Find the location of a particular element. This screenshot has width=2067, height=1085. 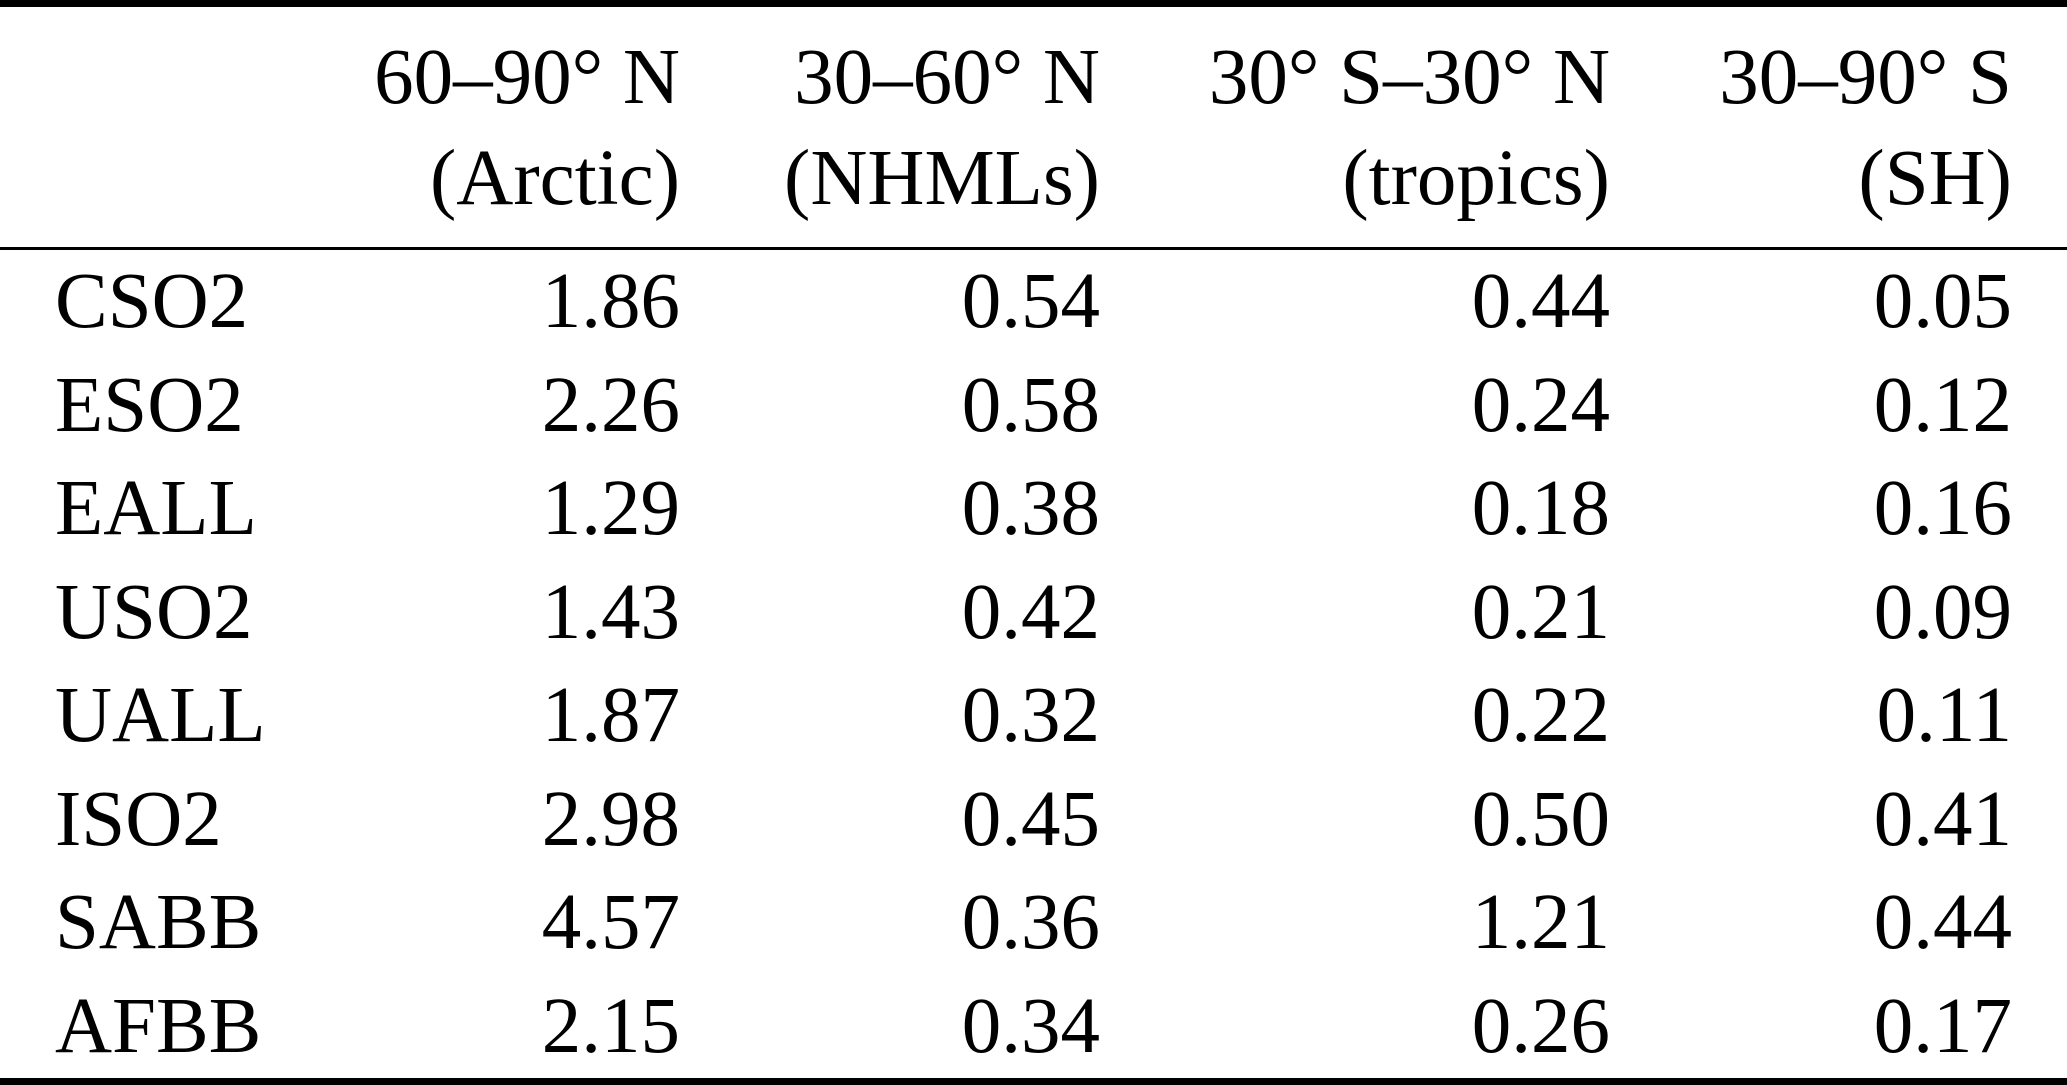

row-label: SABB is located at coordinates (158, 923).